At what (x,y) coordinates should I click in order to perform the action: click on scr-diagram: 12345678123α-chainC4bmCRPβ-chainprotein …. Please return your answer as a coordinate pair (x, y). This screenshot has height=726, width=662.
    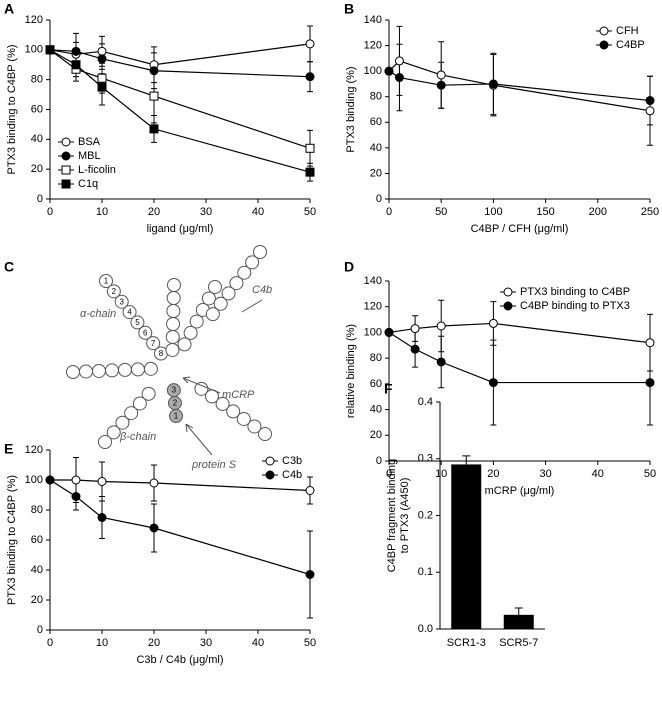
    Looking at the image, I should click on (169, 358).